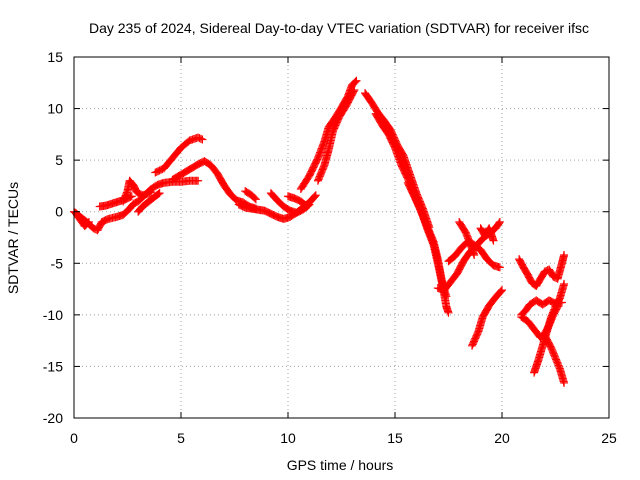 This screenshot has height=480, width=640. I want to click on series-arc-g, so click(214, 185).